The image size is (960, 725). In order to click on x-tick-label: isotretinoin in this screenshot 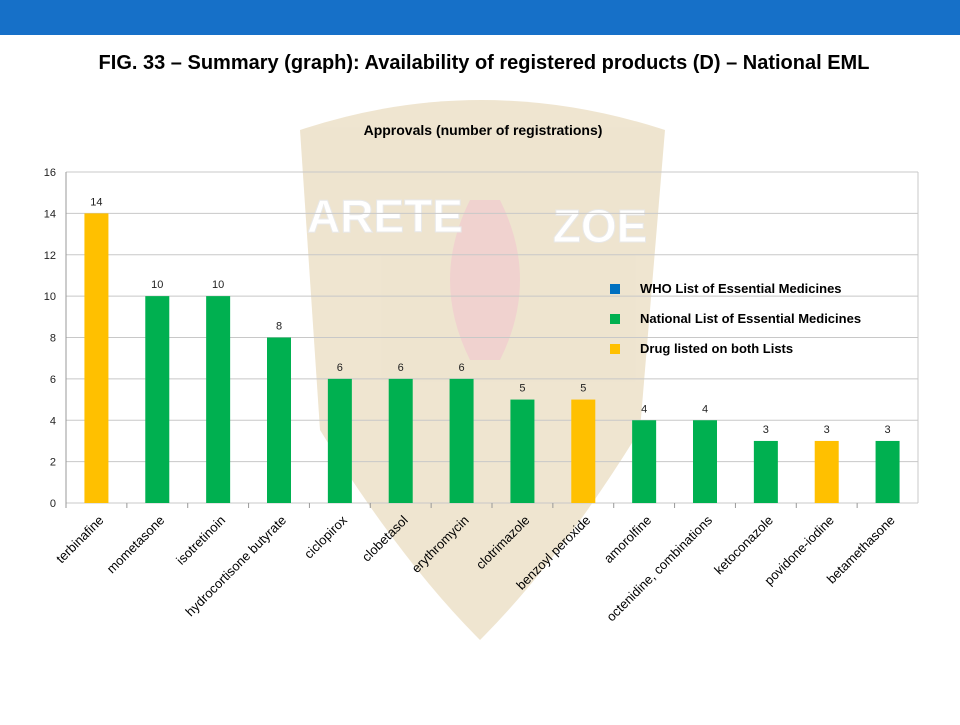, I will do `click(200, 540)`.